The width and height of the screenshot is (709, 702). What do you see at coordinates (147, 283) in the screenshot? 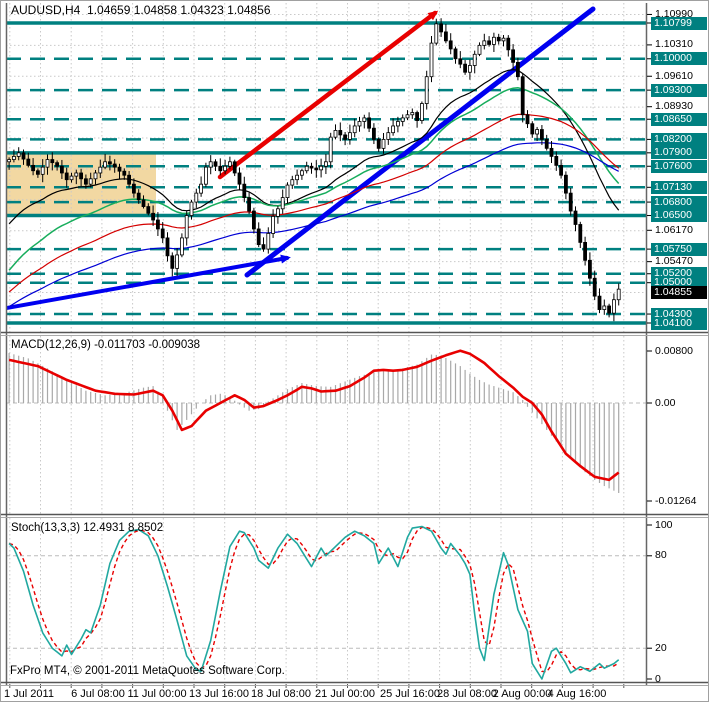
I see `shallow-blue-uptrend-trendline` at bounding box center [147, 283].